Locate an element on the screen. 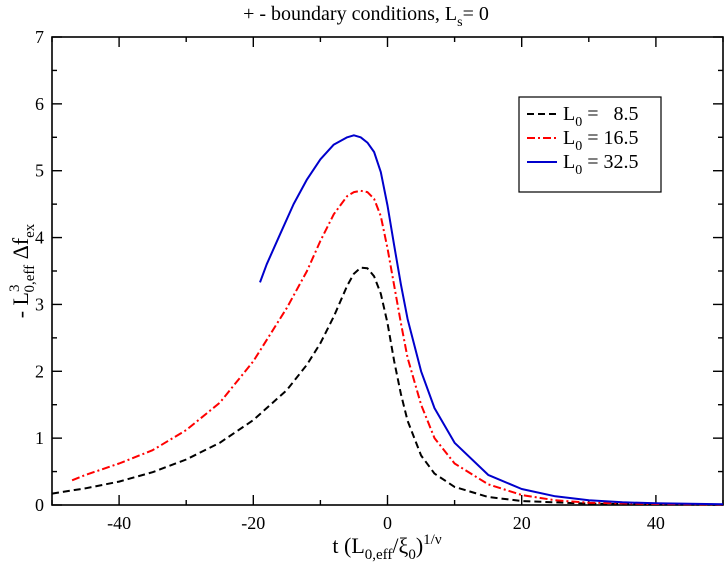  chart-title-sub: s is located at coordinates (459, 22).